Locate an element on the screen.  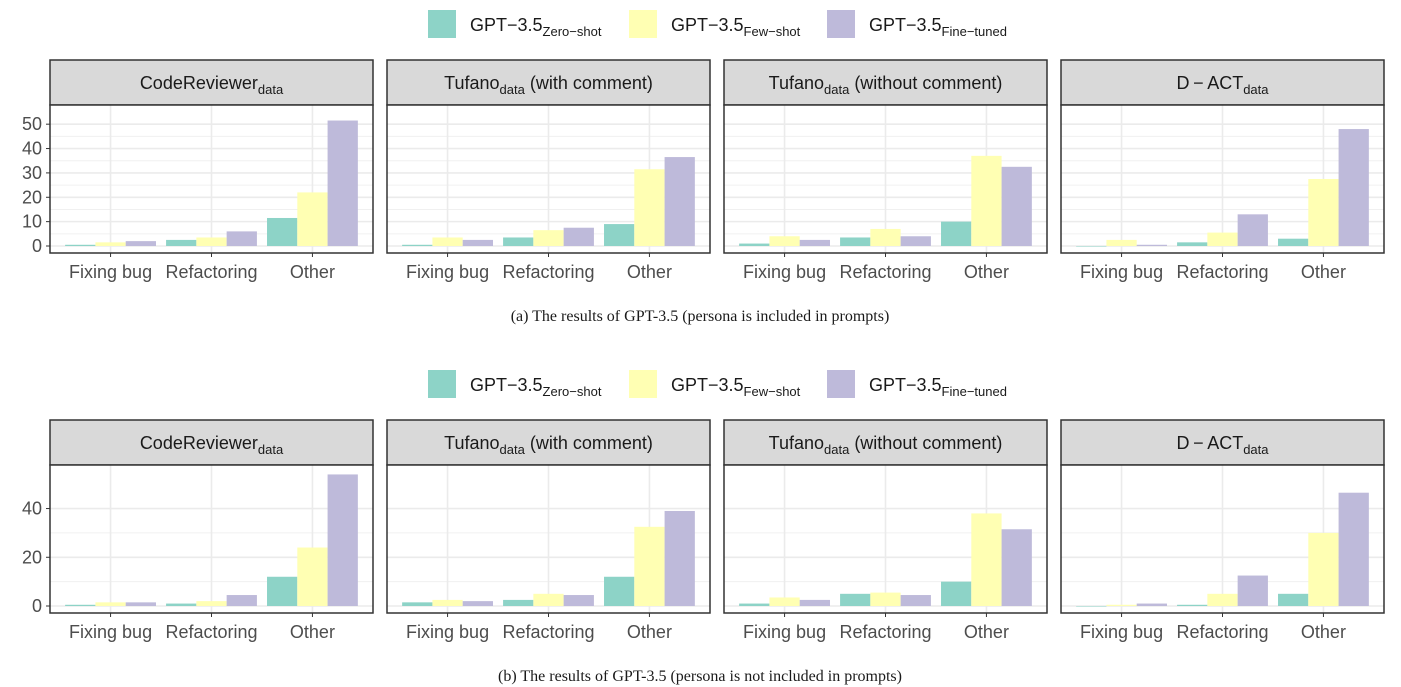
panel-title: Tufanodata (with comment) is located at coordinates (548, 85).